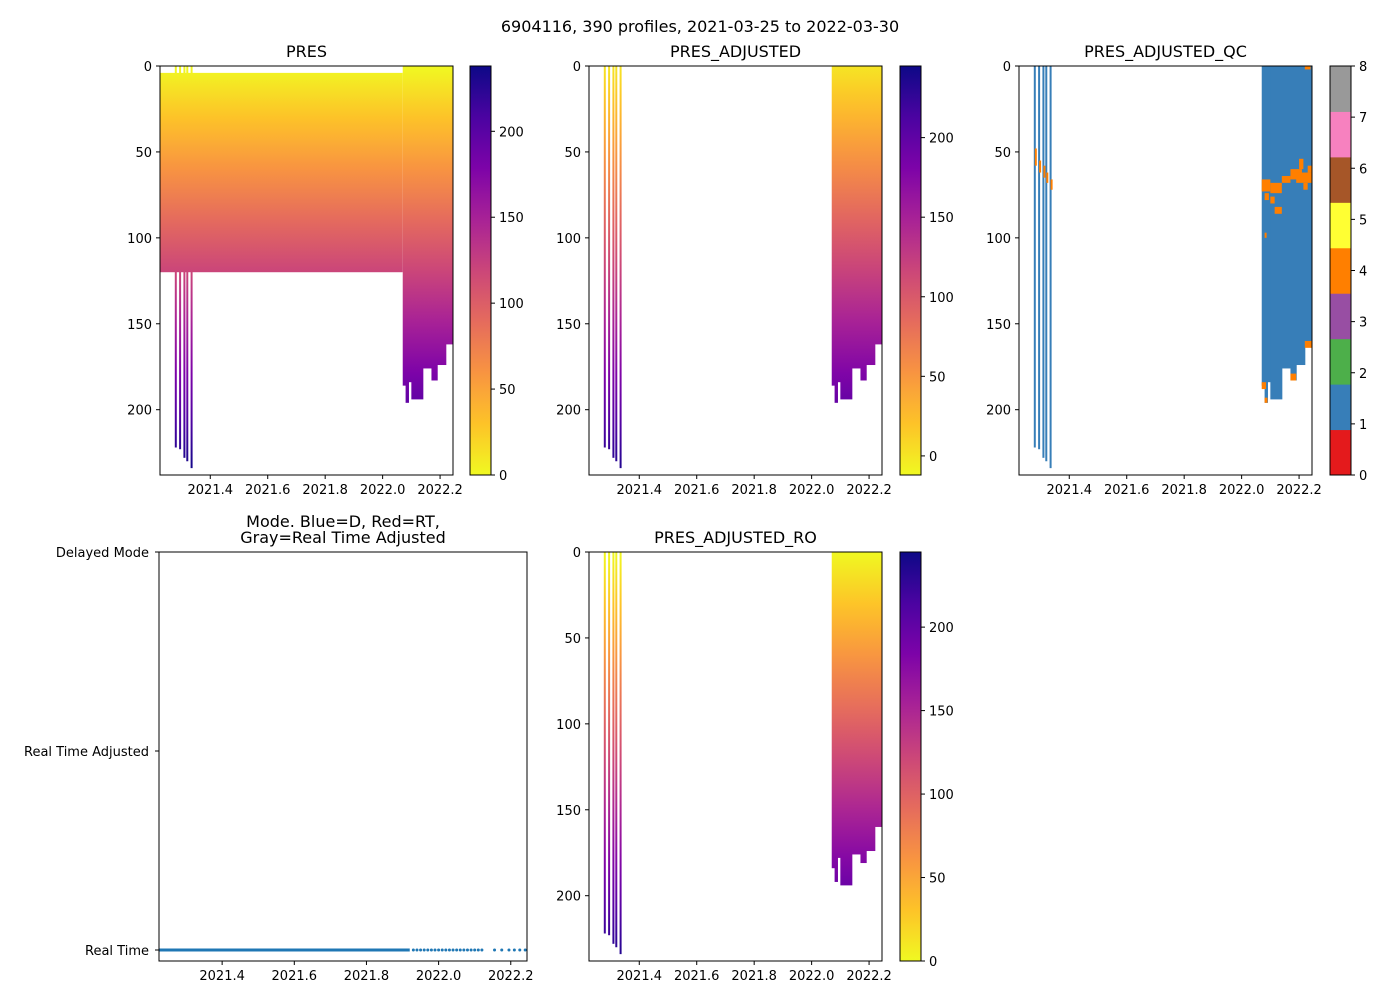  Describe the element at coordinates (1363, 169) in the screenshot. I see `colorbar-tick-label: 6` at that location.